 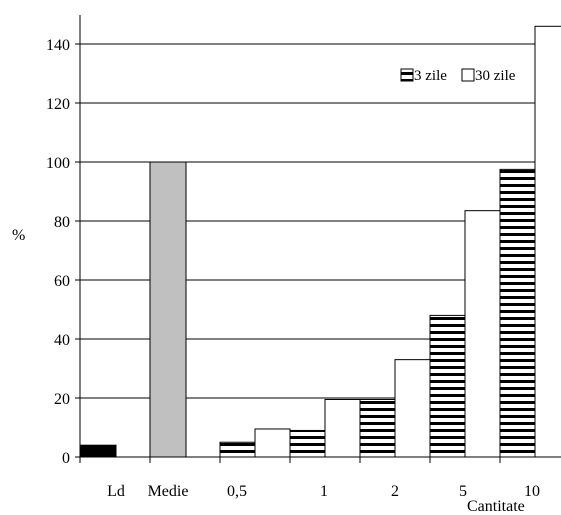 I want to click on bar-ld, so click(x=98, y=451).